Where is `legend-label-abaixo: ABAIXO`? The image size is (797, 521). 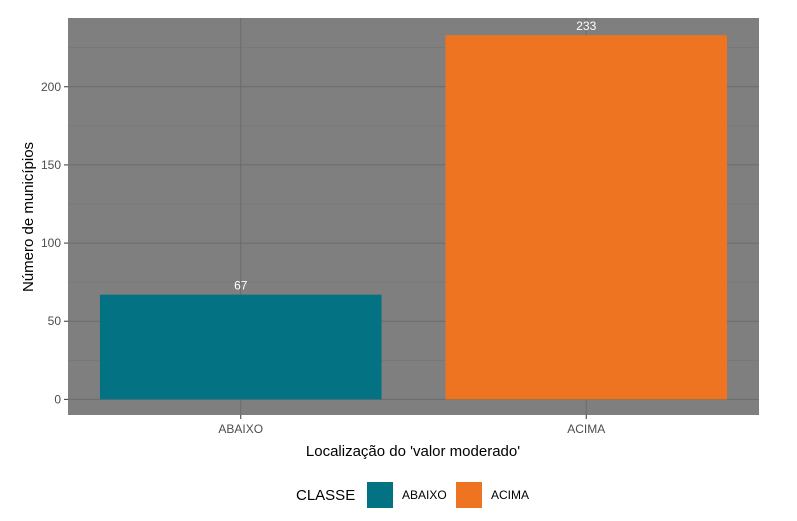 legend-label-abaixo: ABAIXO is located at coordinates (424, 495).